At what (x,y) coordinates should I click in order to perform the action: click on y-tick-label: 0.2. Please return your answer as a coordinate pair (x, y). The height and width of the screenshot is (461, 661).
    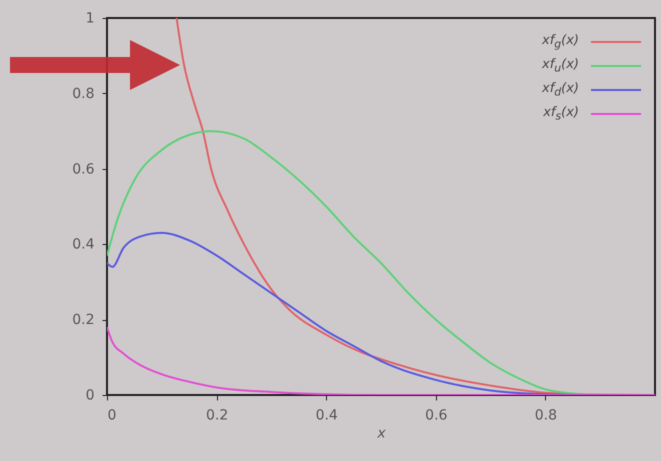
    Looking at the image, I should click on (83, 320).